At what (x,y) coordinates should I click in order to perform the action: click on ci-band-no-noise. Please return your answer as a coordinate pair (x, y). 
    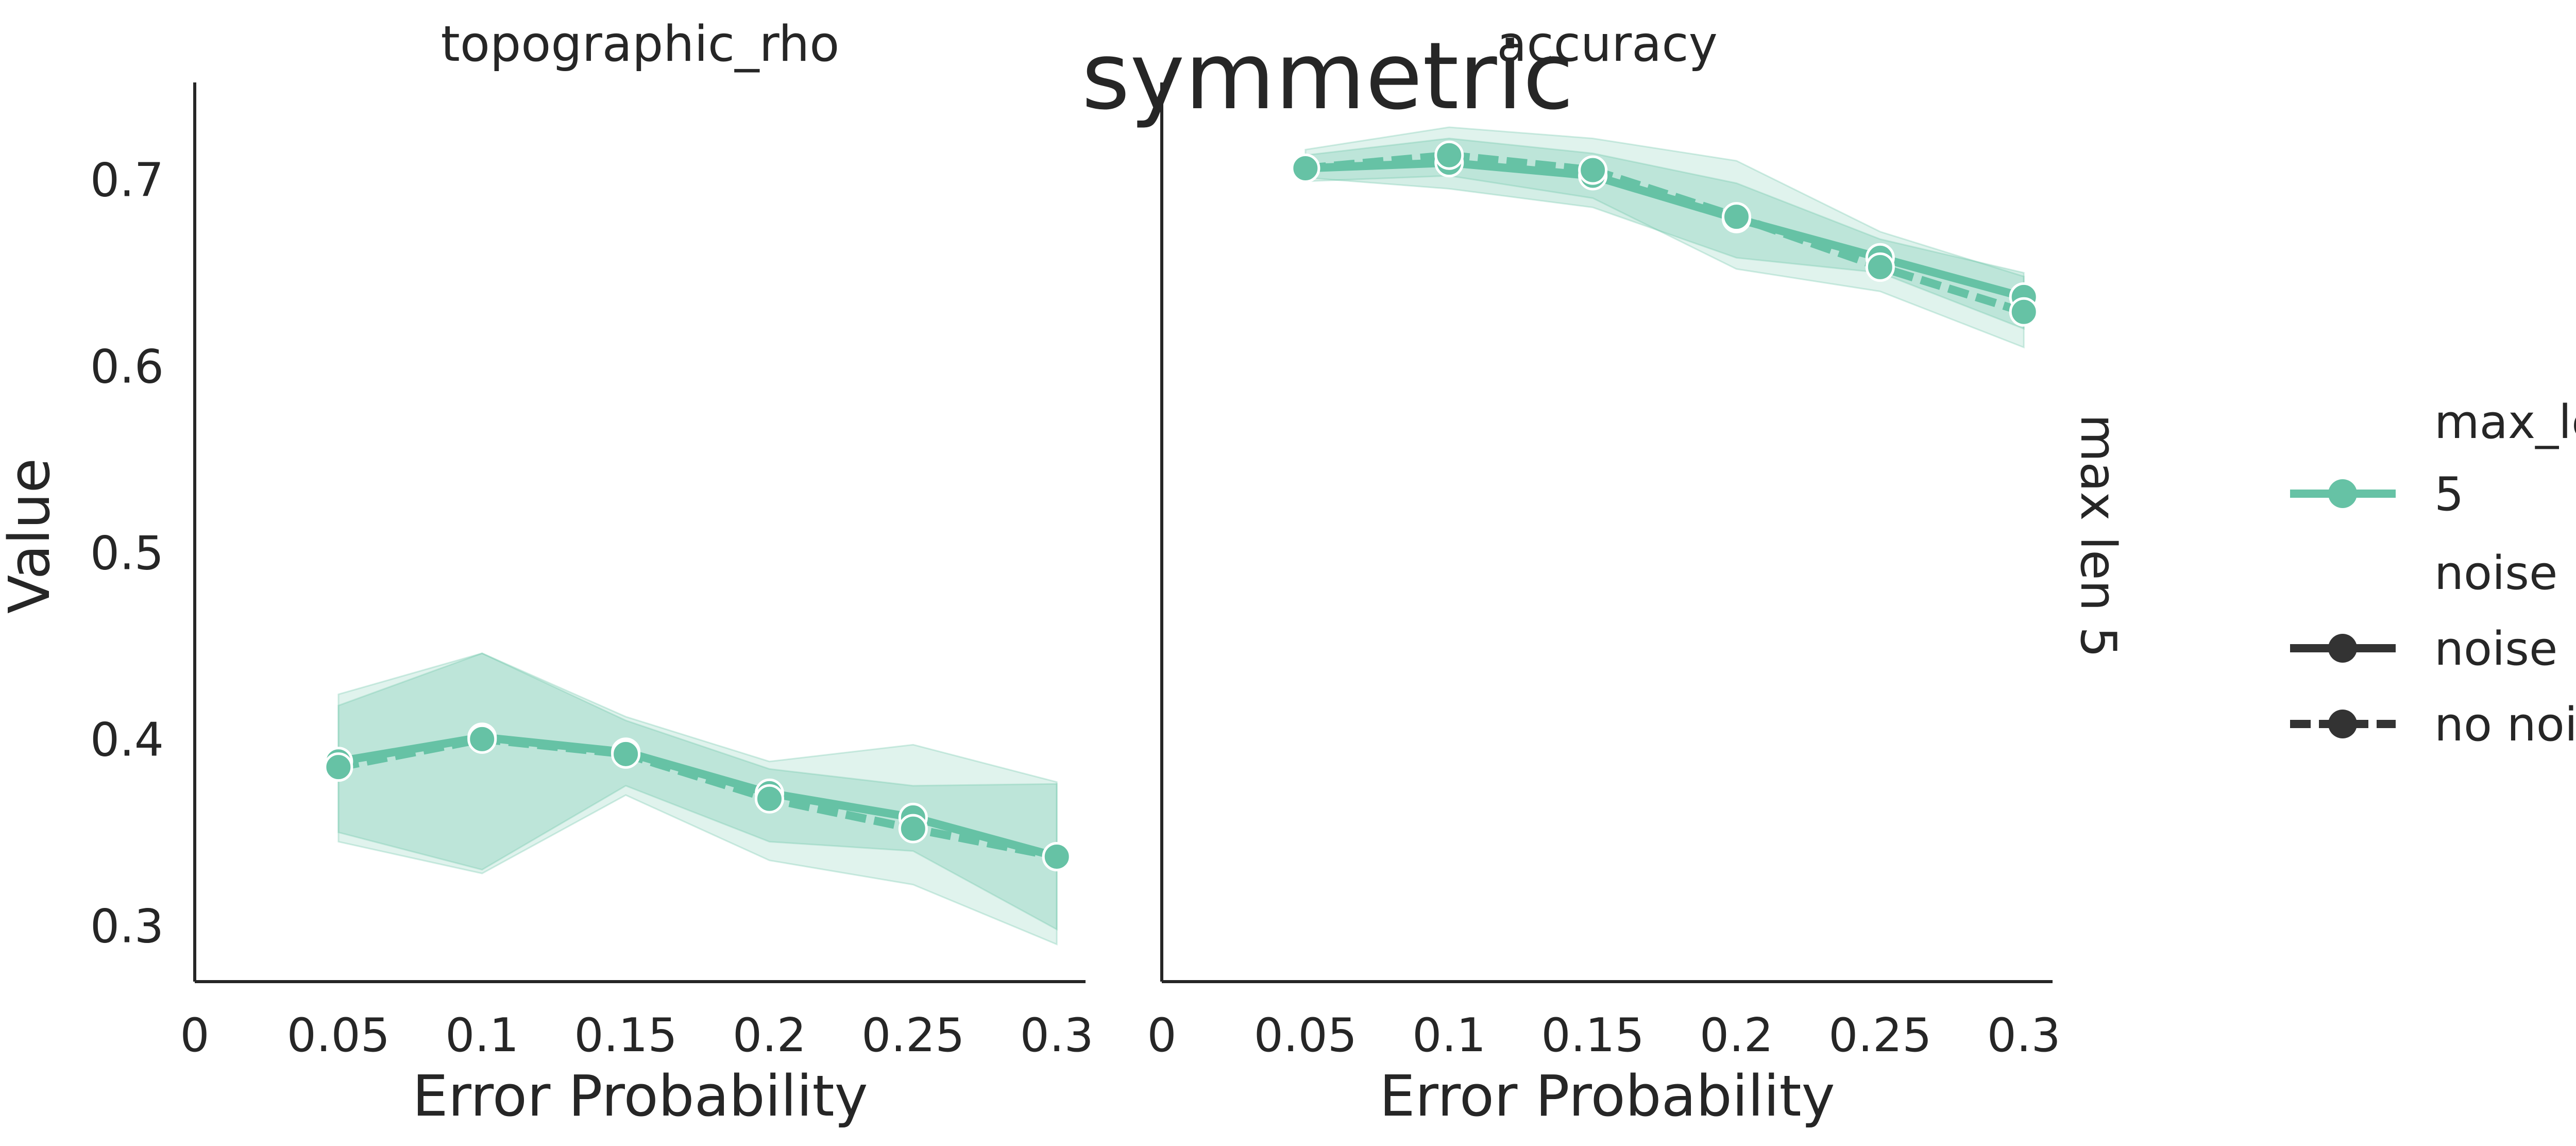
    Looking at the image, I should click on (697, 799).